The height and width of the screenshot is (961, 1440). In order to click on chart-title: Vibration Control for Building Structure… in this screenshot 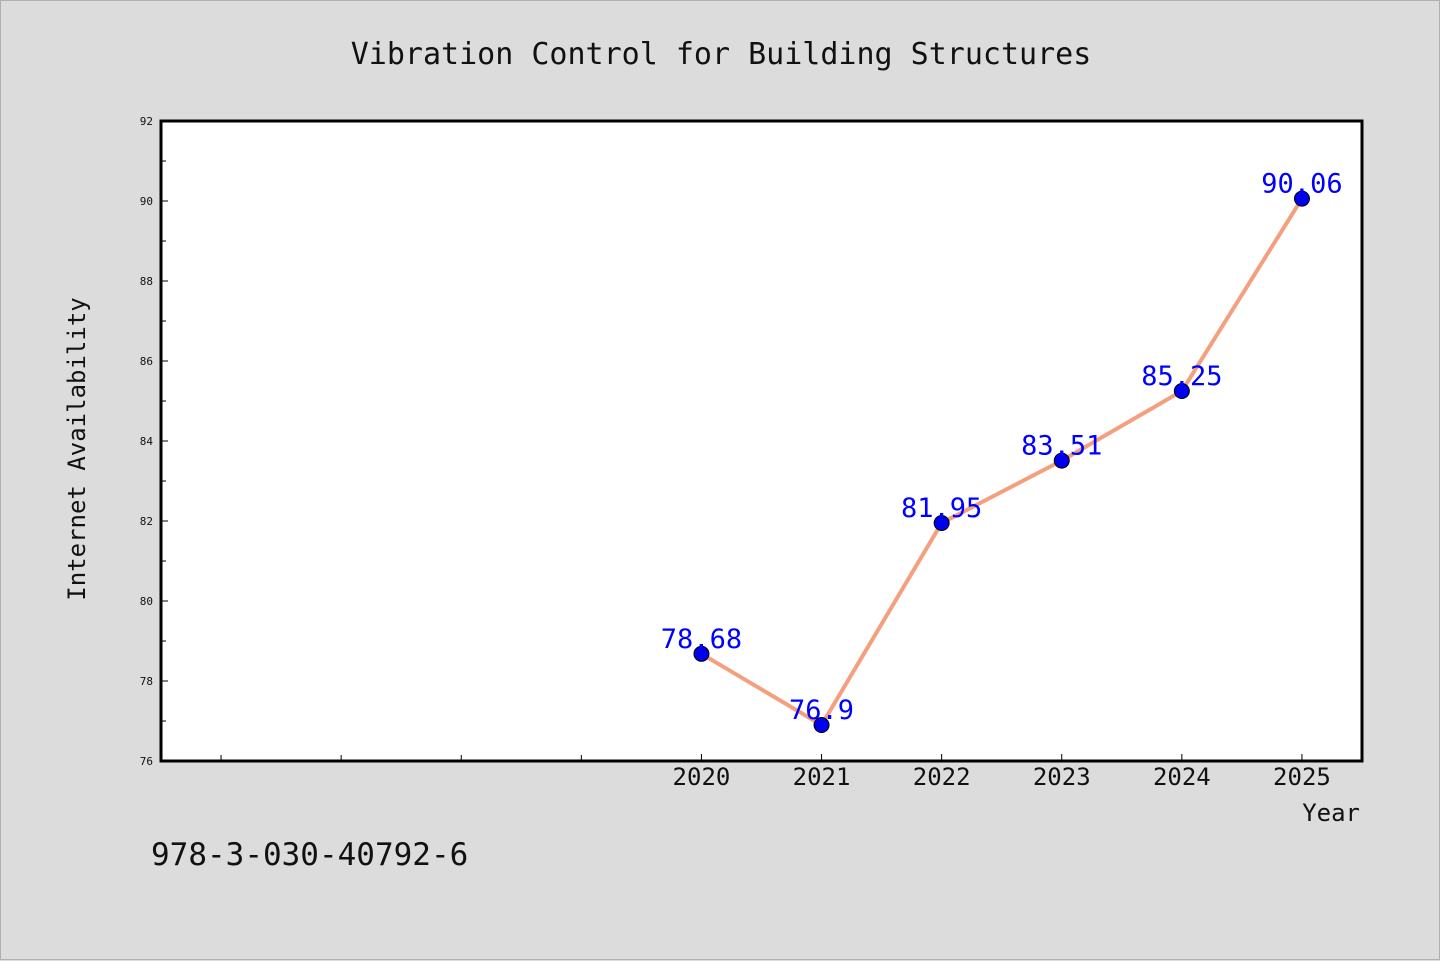, I will do `click(721, 54)`.